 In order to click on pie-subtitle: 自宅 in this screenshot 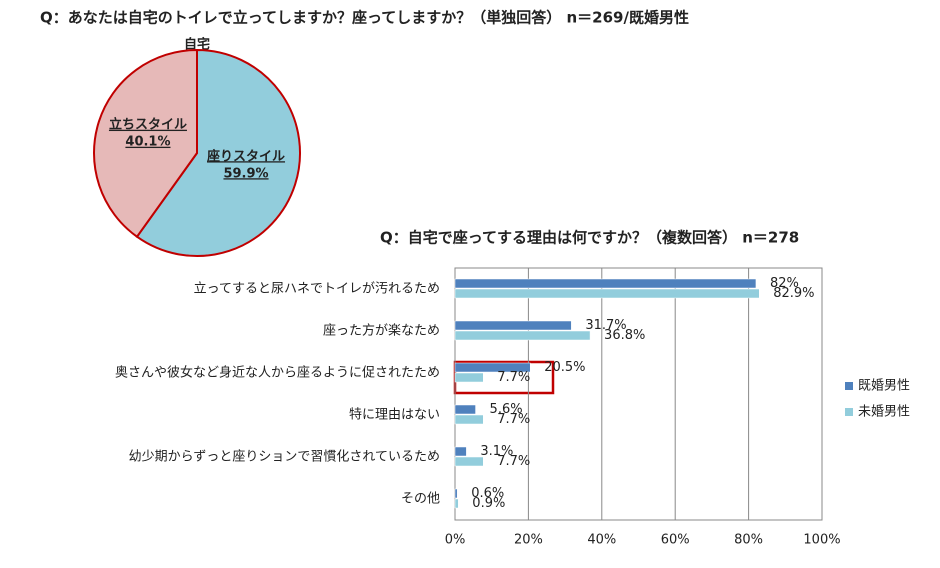, I will do `click(197, 45)`.